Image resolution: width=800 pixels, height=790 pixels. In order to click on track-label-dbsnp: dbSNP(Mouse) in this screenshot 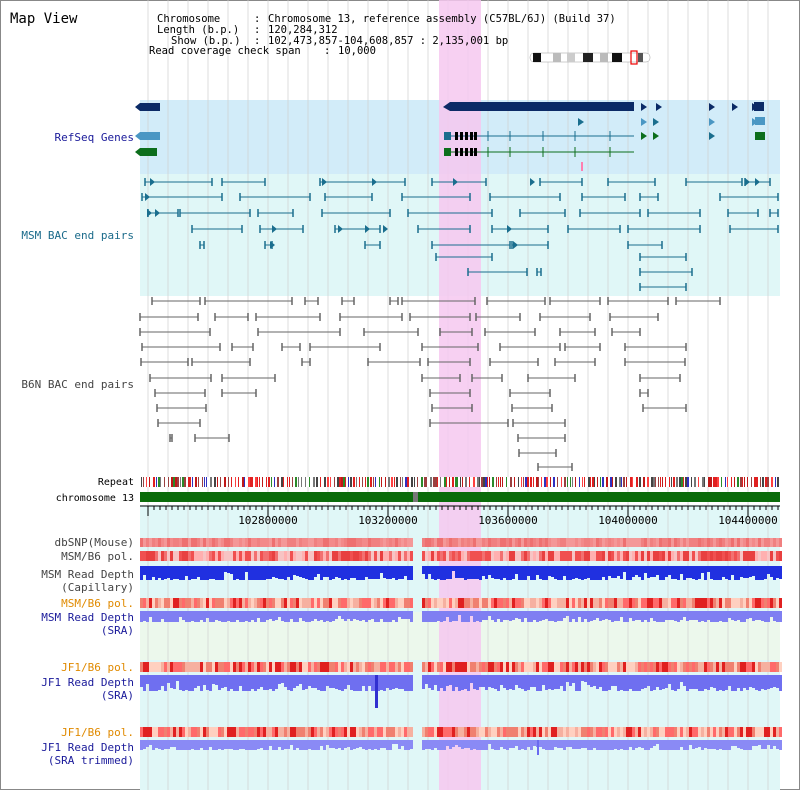, I will do `click(94, 542)`.